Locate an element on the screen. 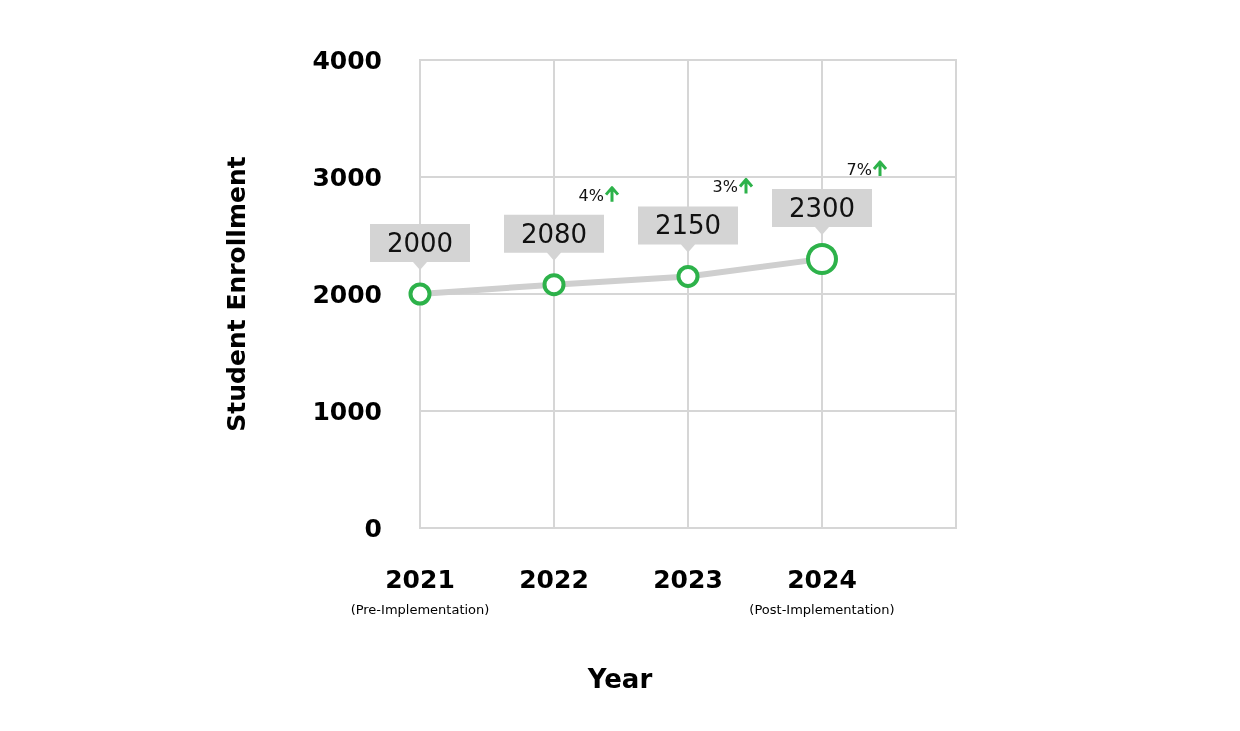 The width and height of the screenshot is (1240, 731). data-label: 2080 is located at coordinates (554, 233).